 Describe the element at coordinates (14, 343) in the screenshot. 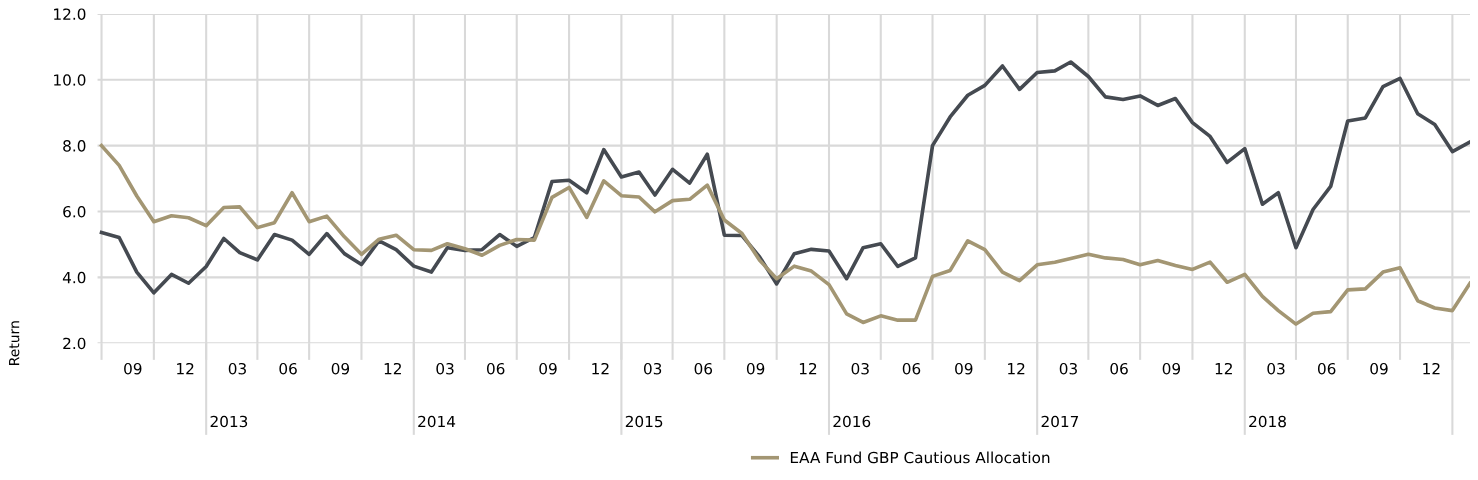

I see `y-axis-title: Return` at that location.